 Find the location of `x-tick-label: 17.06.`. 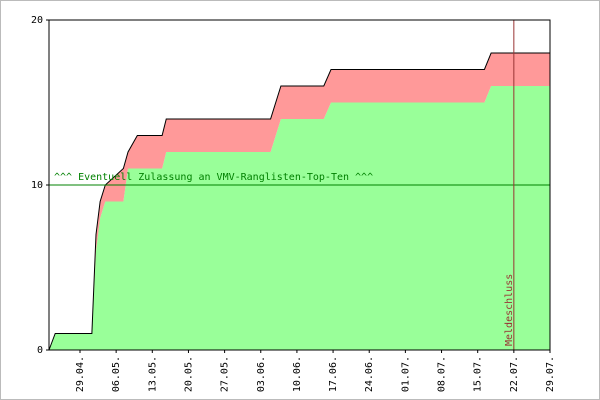

x-tick-label: 17.06. is located at coordinates (333, 374).